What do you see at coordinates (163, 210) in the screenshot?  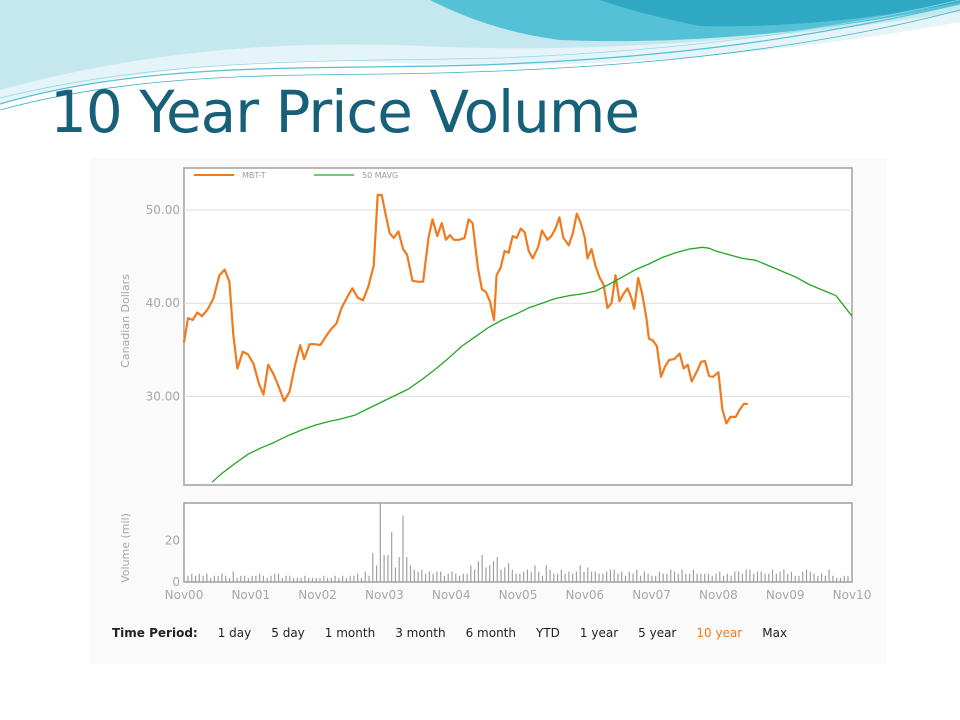 I see `price-y-tick-label: 50.00` at bounding box center [163, 210].